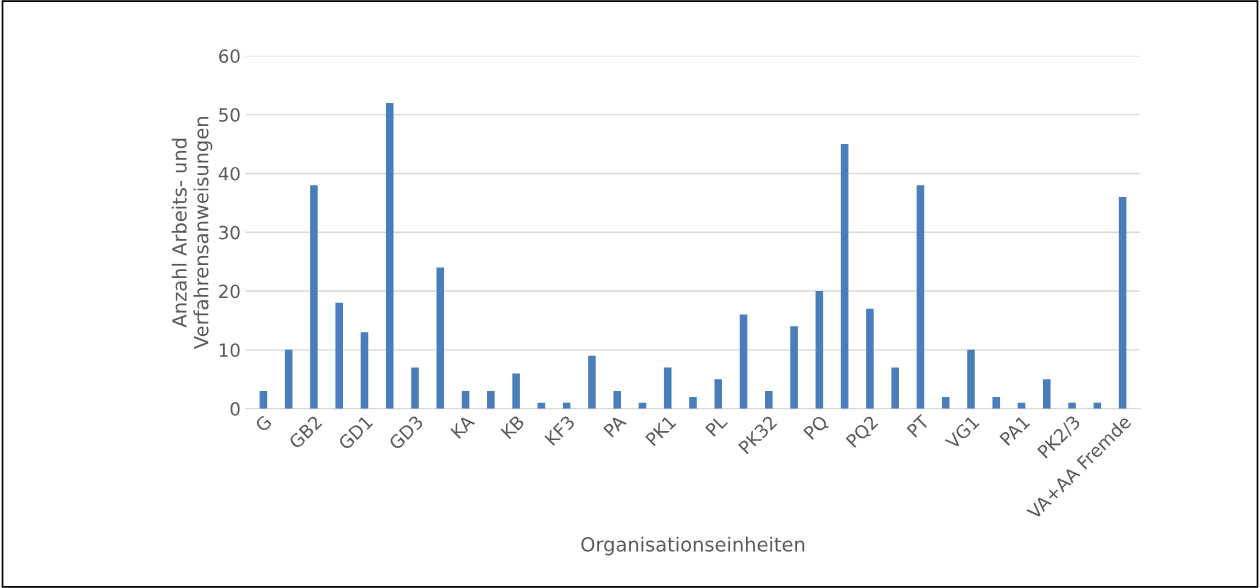 Image resolution: width=1260 pixels, height=588 pixels. I want to click on y-tick-label: 10, so click(229, 350).